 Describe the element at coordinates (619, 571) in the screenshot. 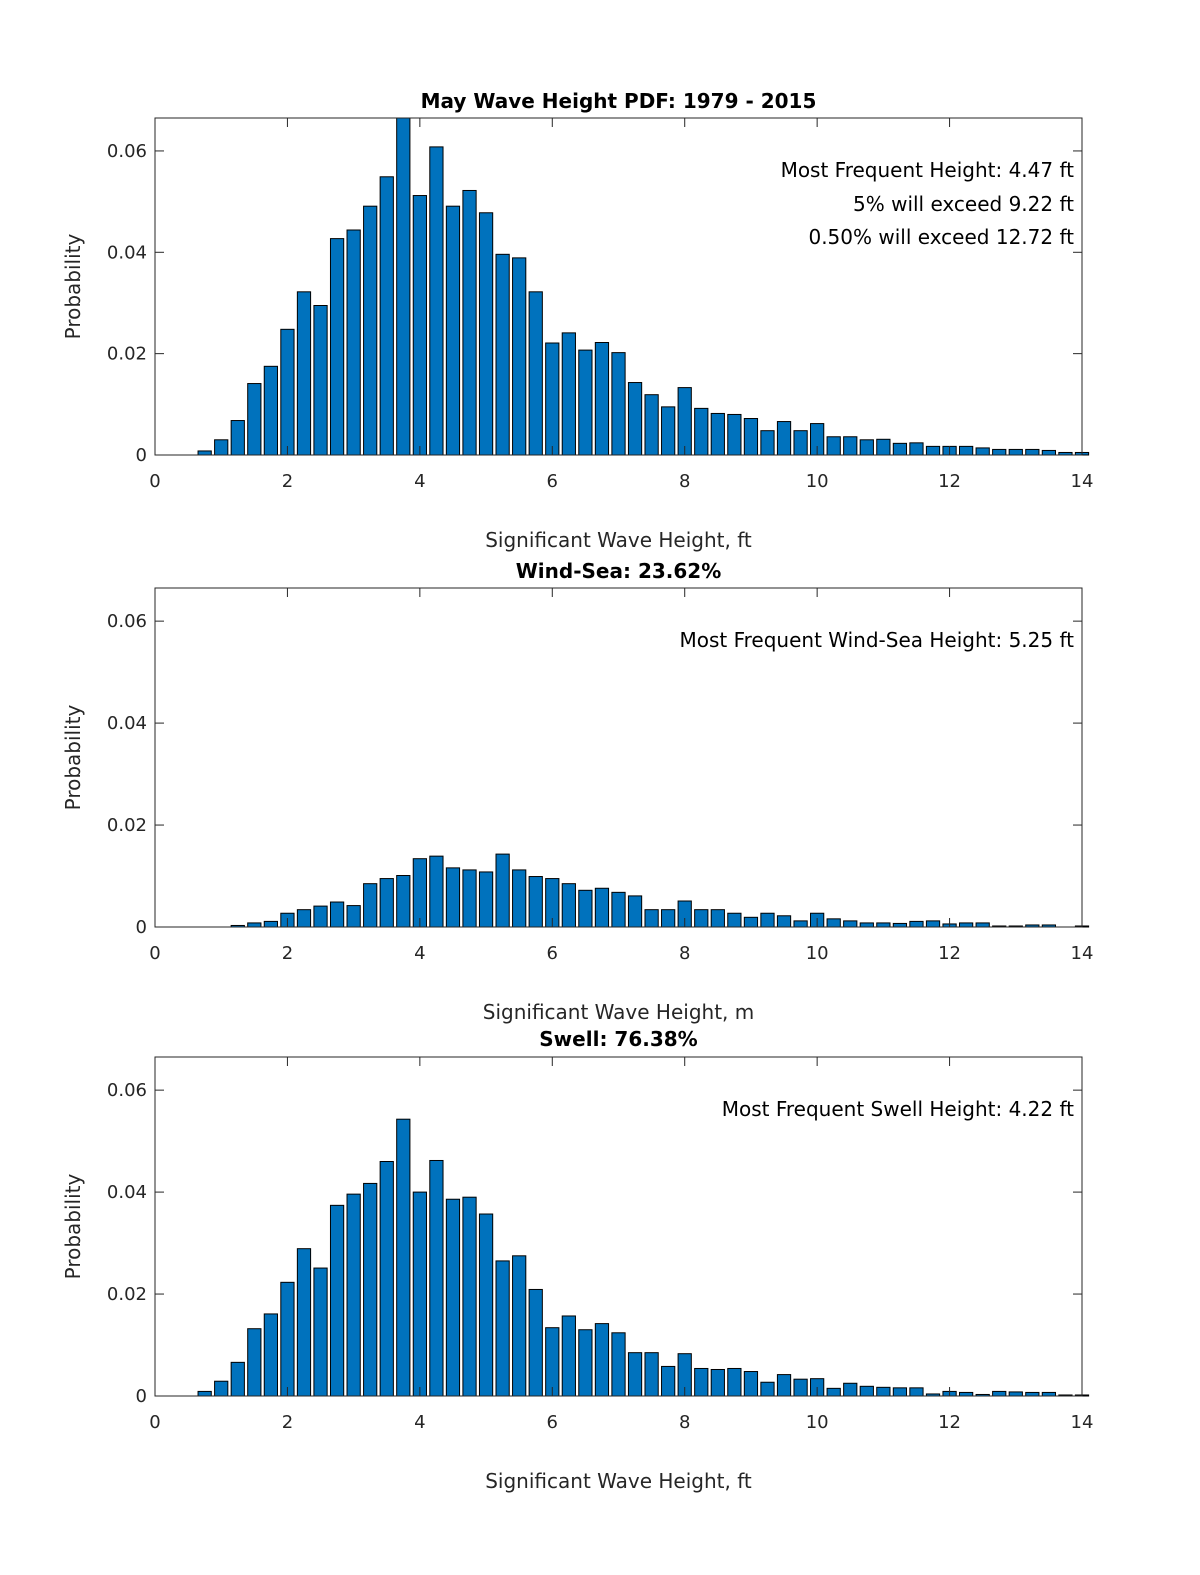

I see `chart-title: Wind-Sea: 23.62%` at that location.